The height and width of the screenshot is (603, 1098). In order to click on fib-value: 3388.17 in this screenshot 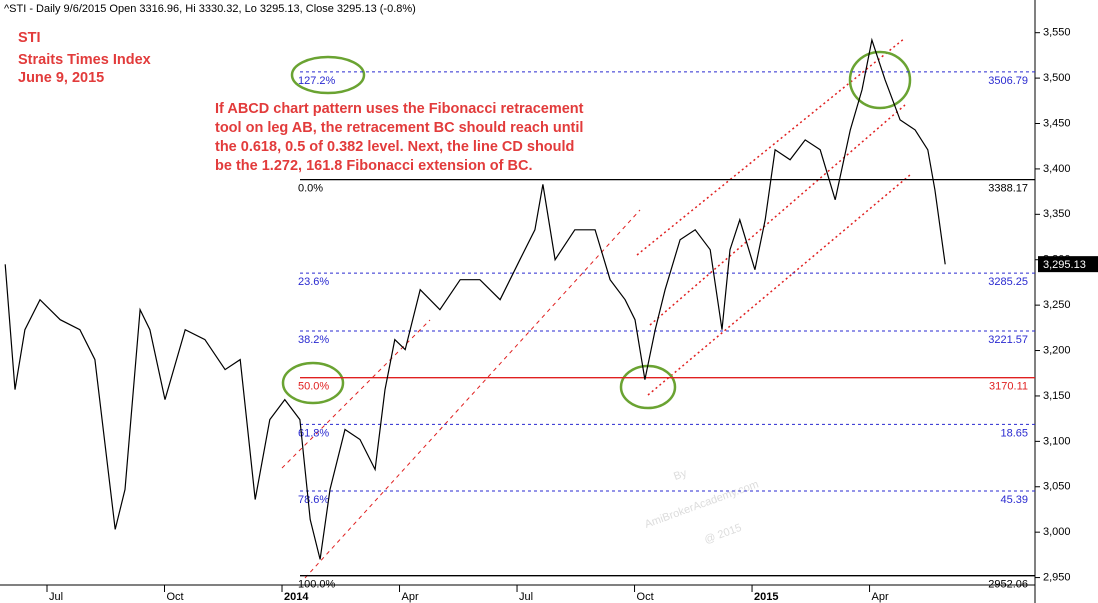, I will do `click(1008, 189)`.